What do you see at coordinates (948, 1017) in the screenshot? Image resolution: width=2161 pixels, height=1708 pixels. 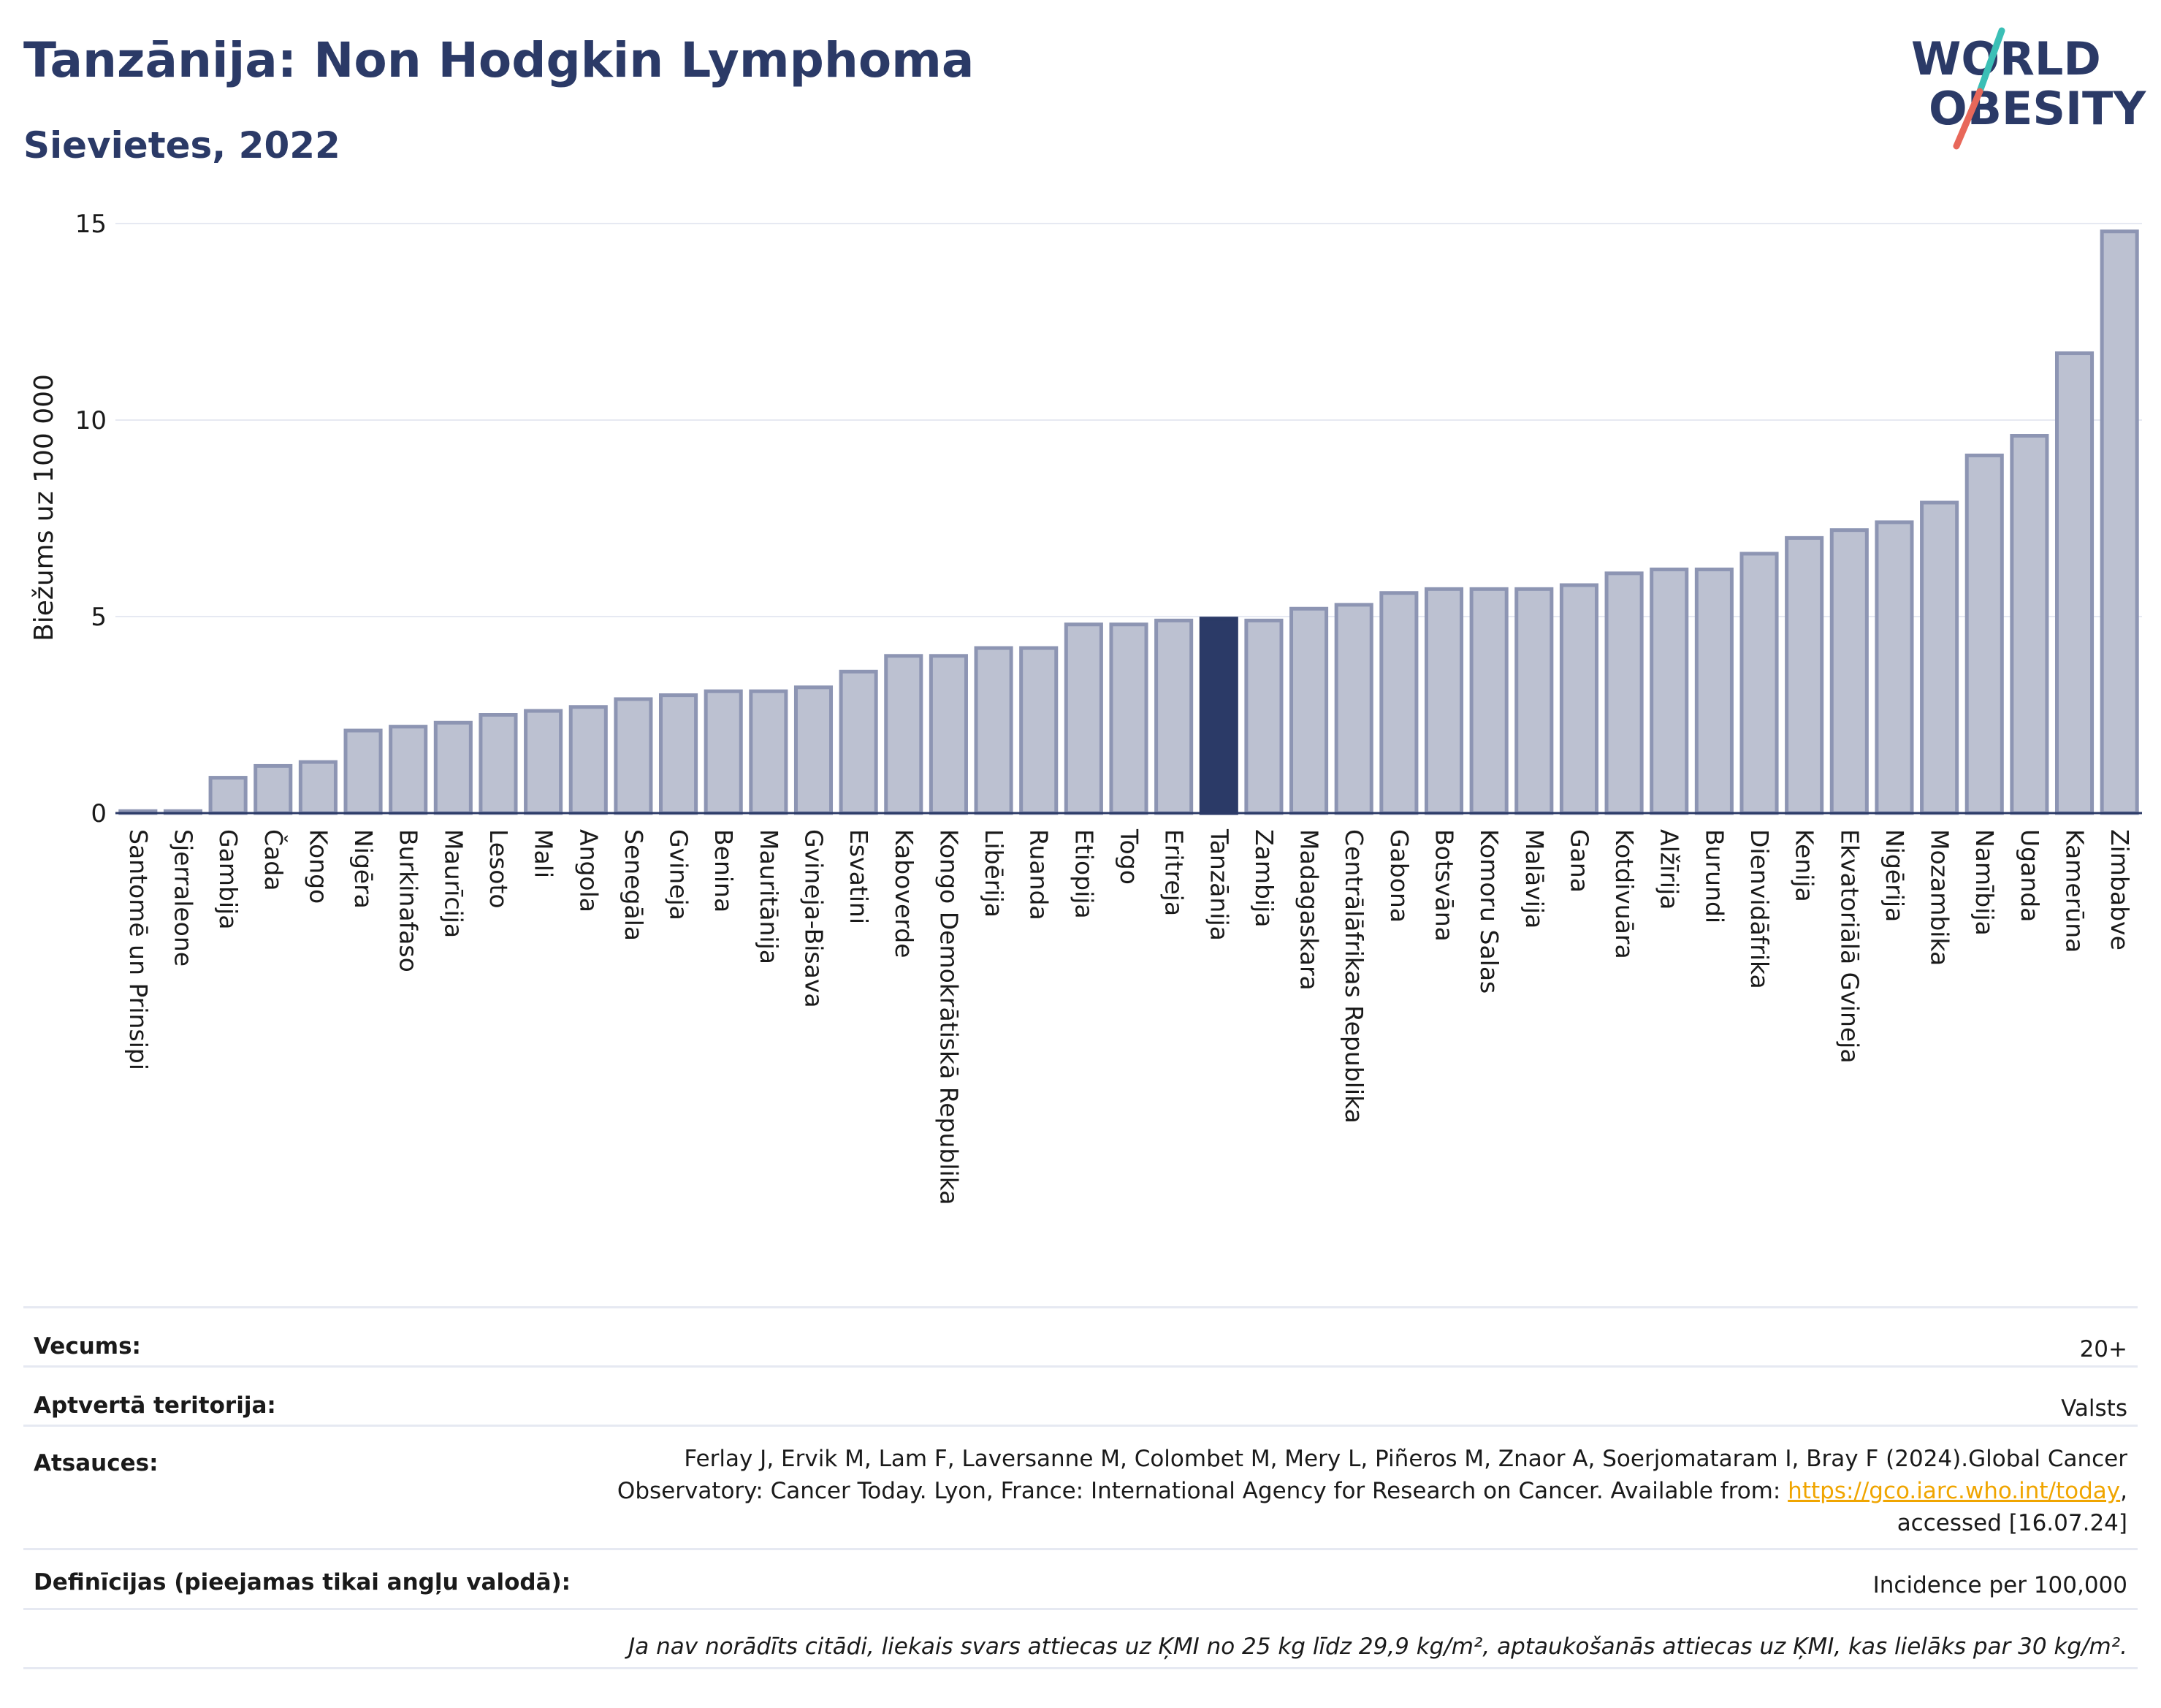 I see `x-tick-label: Kongo Demokrātiskā Republika` at bounding box center [948, 1017].